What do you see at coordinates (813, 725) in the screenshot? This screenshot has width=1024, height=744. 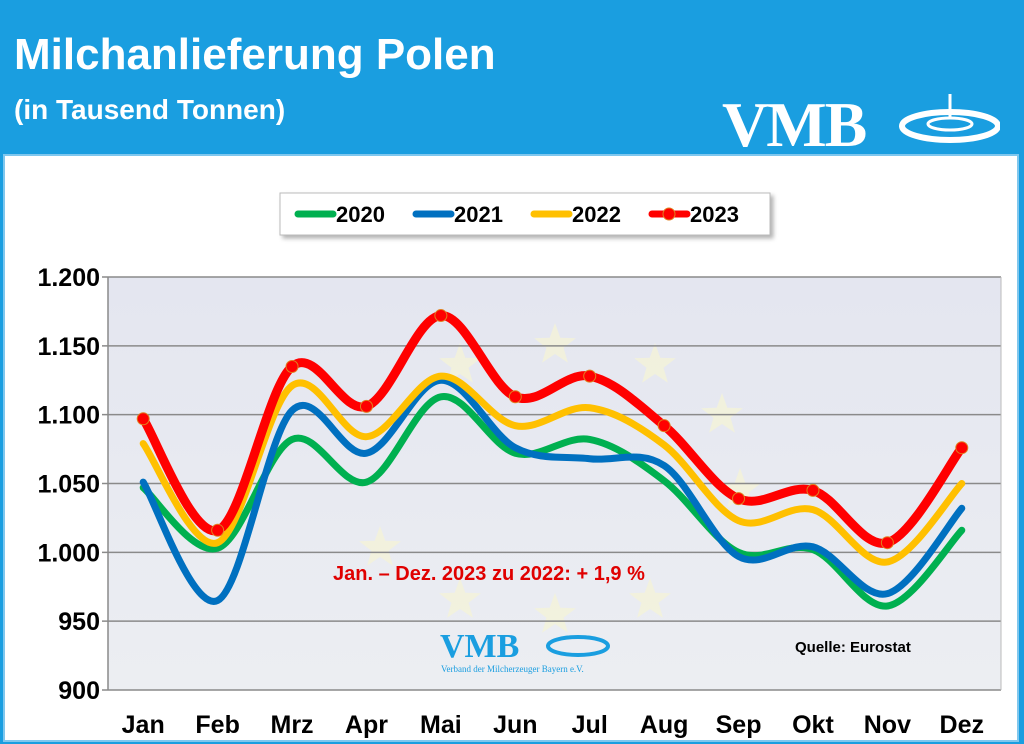 I see `x-tick-label: Okt` at bounding box center [813, 725].